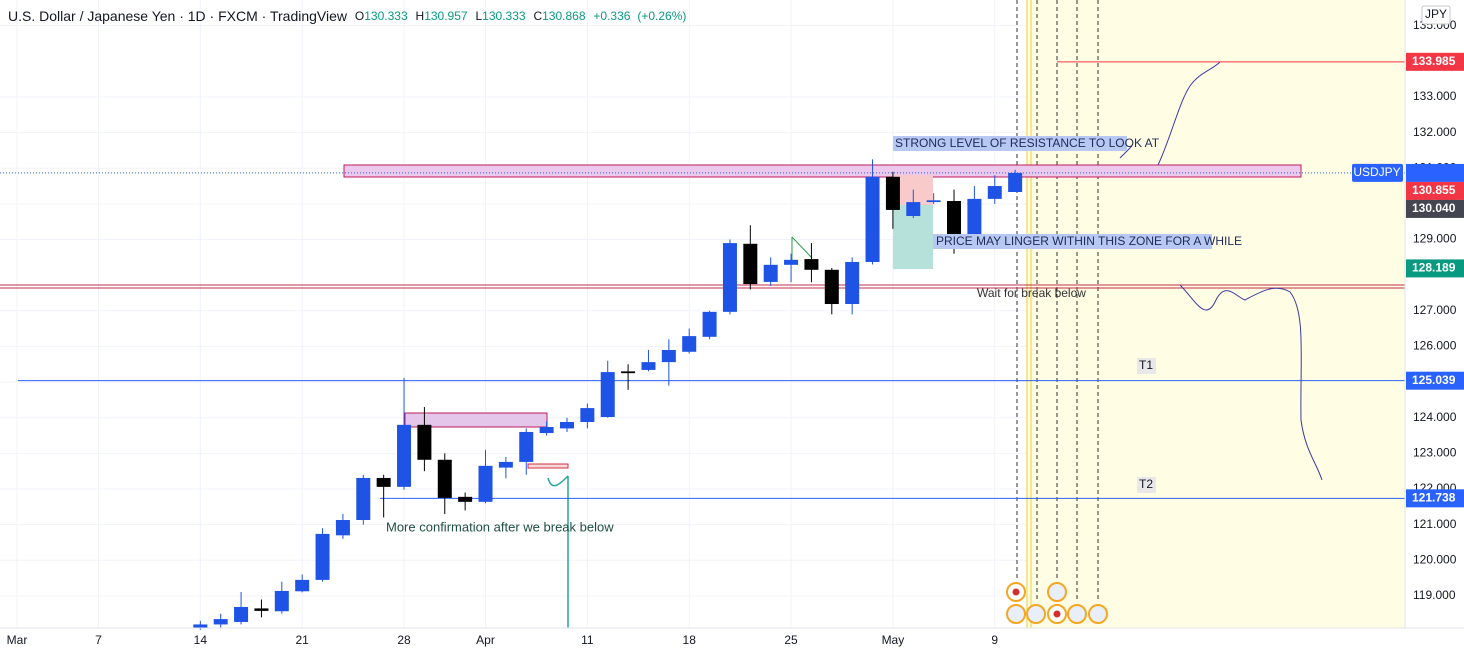 The width and height of the screenshot is (1464, 652). I want to click on supply-zone, so click(476, 420).